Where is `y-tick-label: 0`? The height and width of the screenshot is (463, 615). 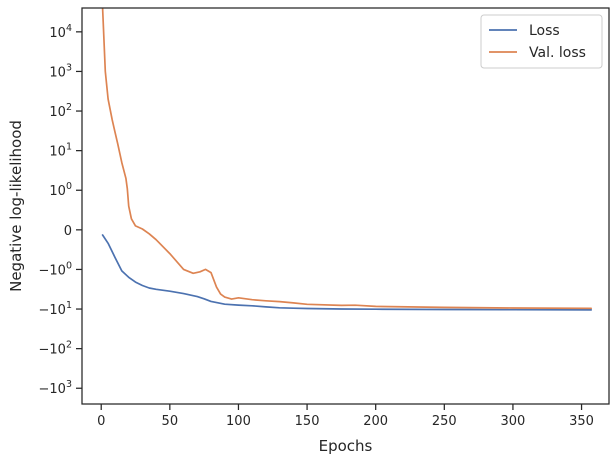 y-tick-label: 0 is located at coordinates (68, 231).